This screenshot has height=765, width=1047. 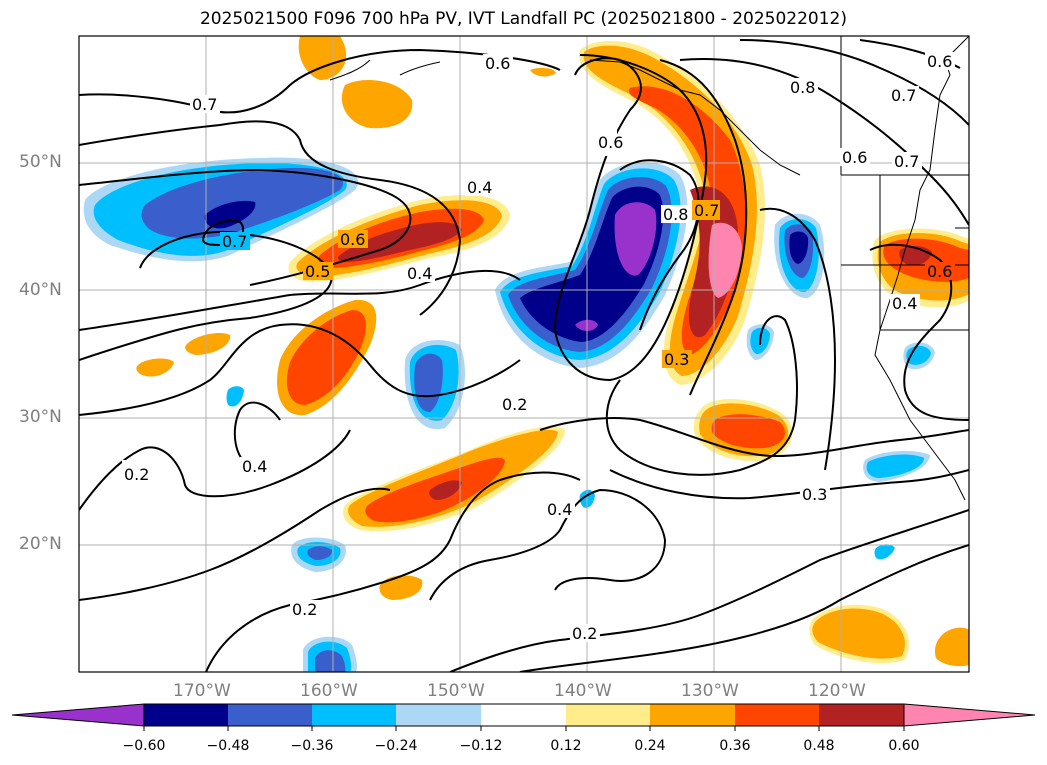 I want to click on lat-label-20n: 20°N, so click(x=40, y=544).